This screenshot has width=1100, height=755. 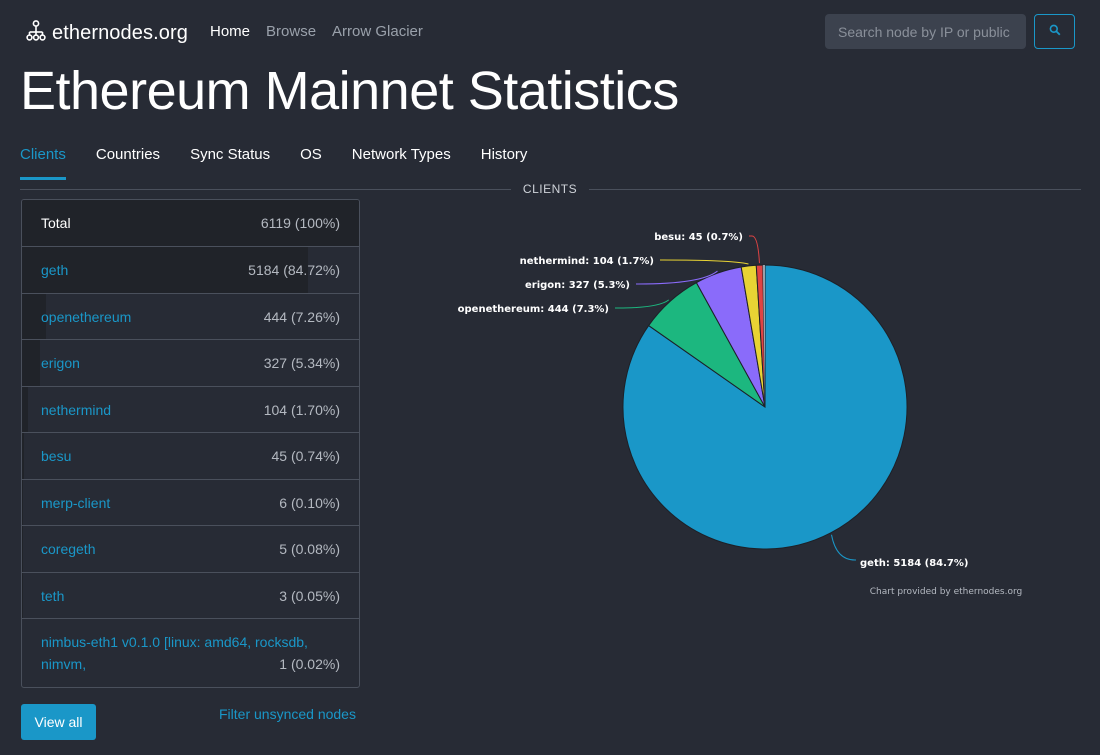 What do you see at coordinates (735, 398) in the screenshot?
I see `pie-label-connectors` at bounding box center [735, 398].